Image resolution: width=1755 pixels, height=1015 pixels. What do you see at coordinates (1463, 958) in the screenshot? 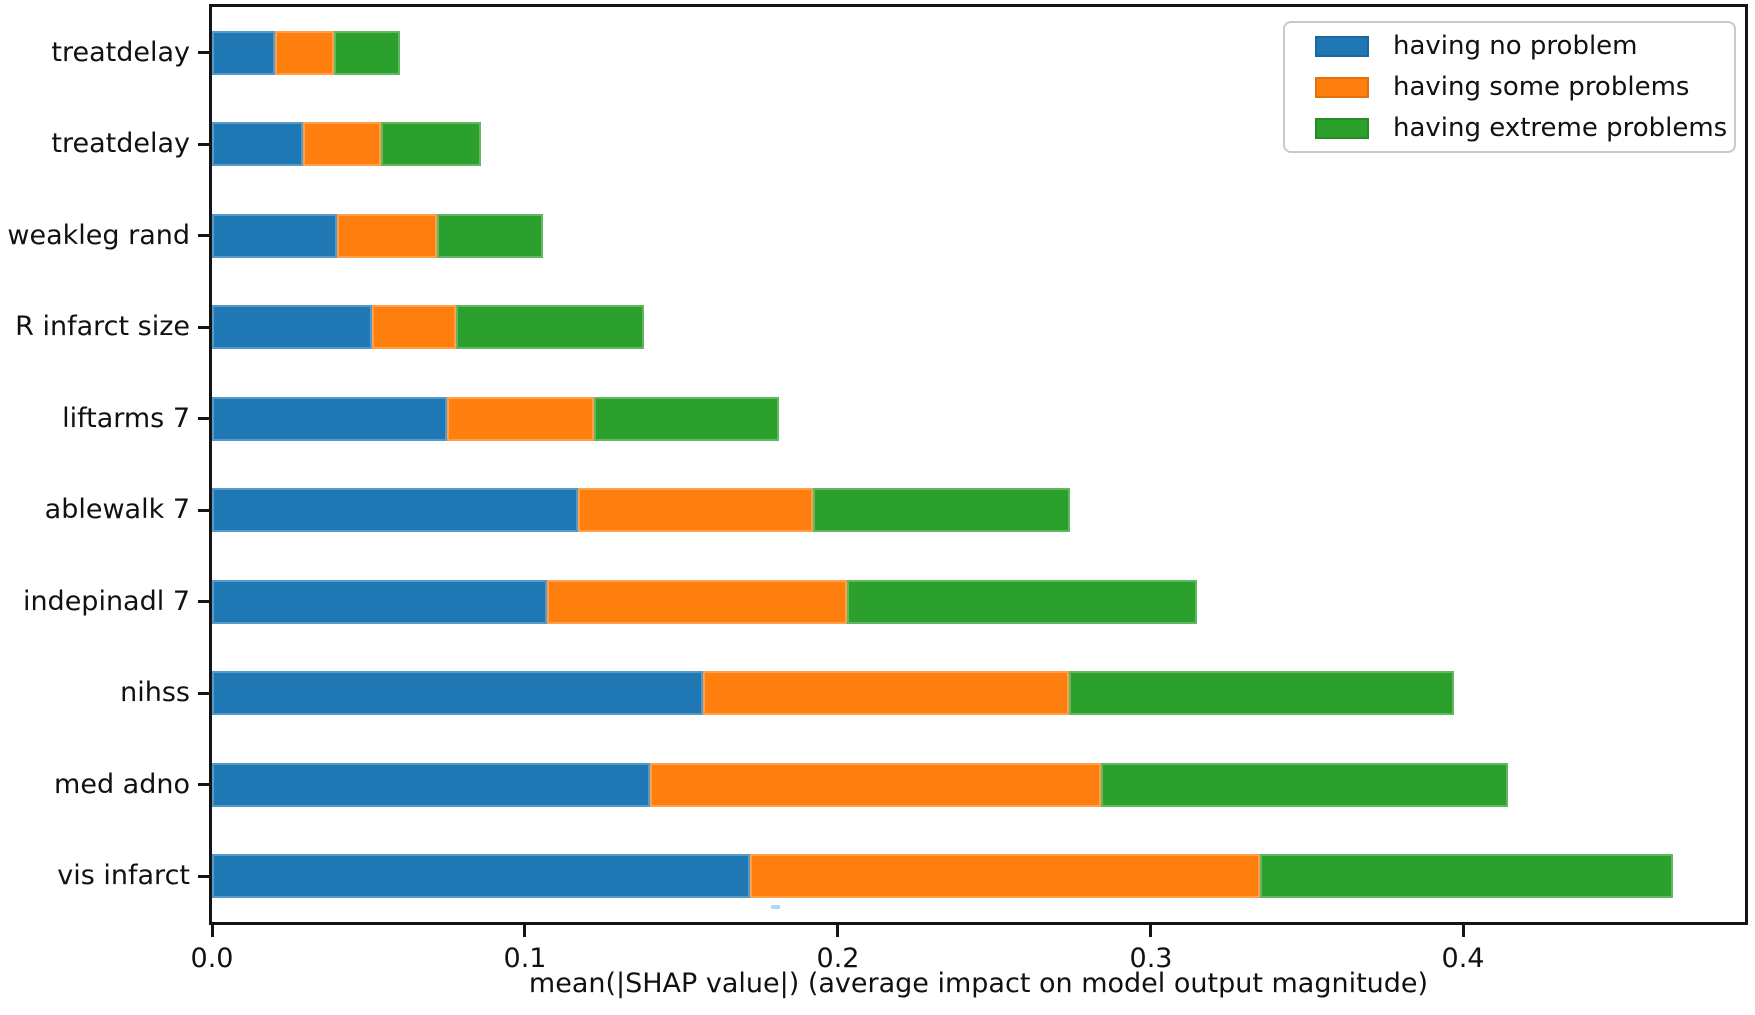
I see `x-tick-label: 0.4` at bounding box center [1463, 958].